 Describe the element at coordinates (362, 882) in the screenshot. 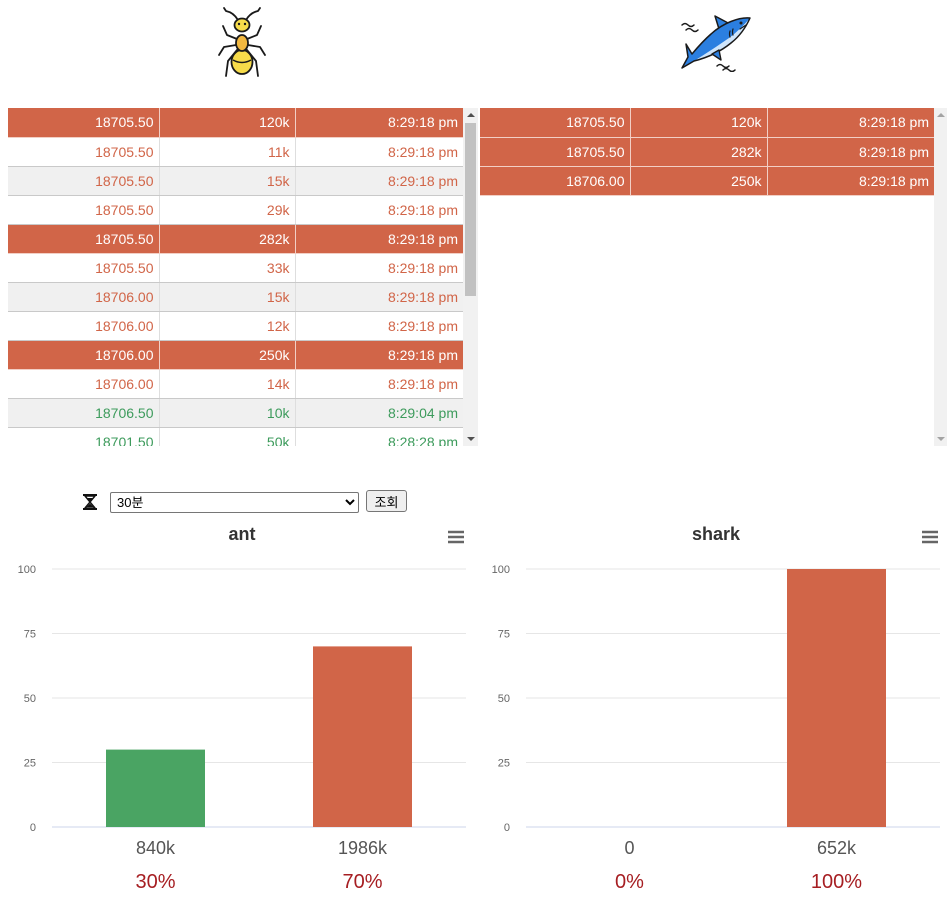

I see `percent-label: 70%` at that location.